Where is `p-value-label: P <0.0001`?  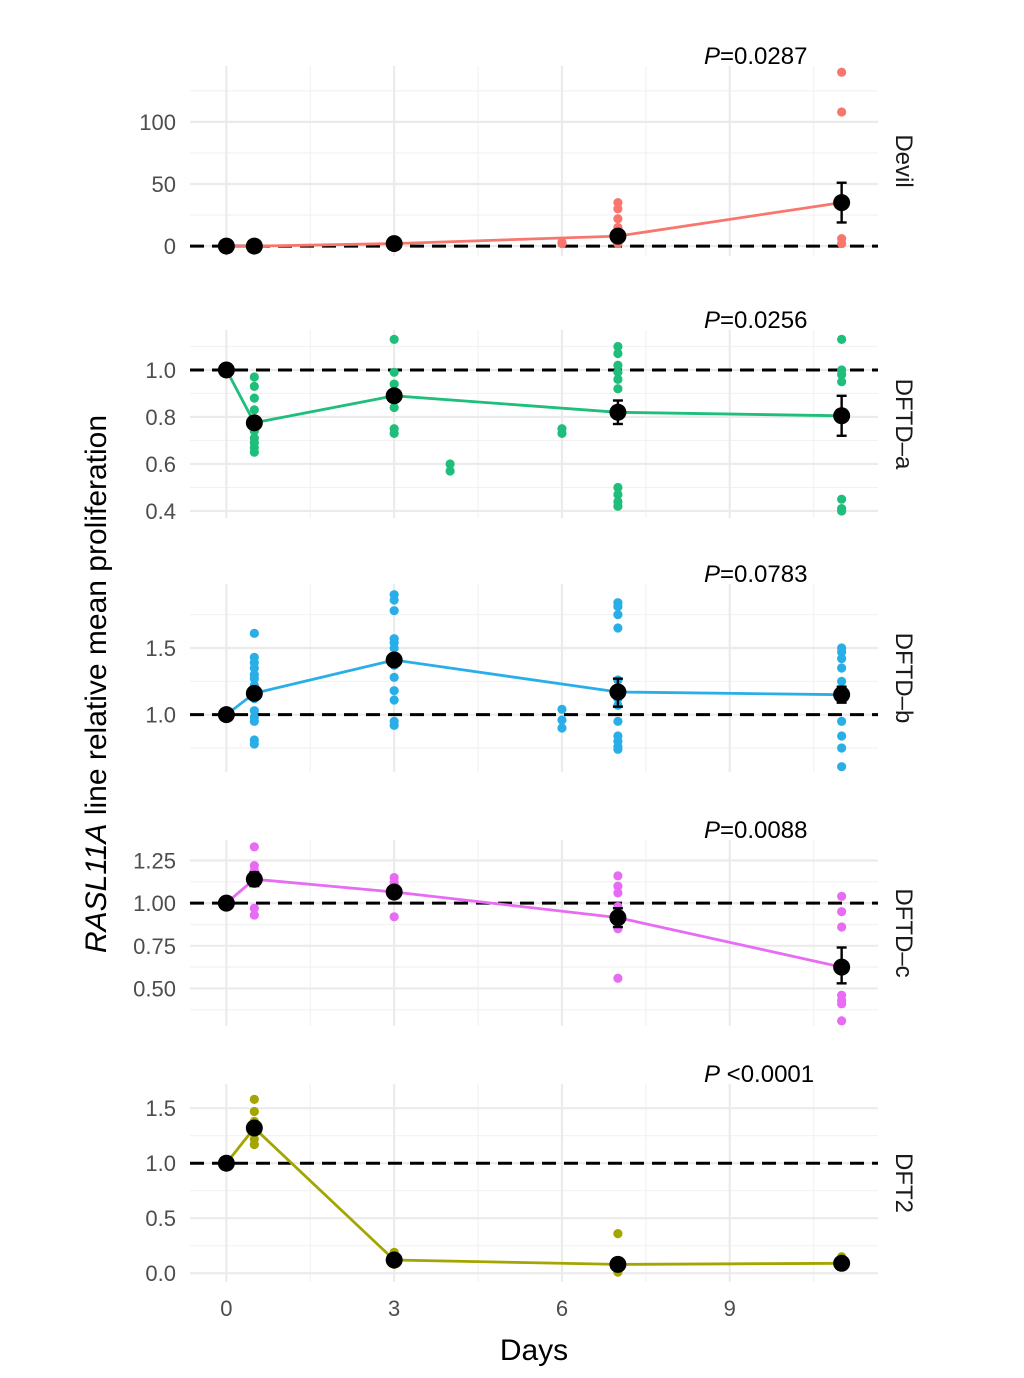
p-value-label: P <0.0001 is located at coordinates (759, 1074).